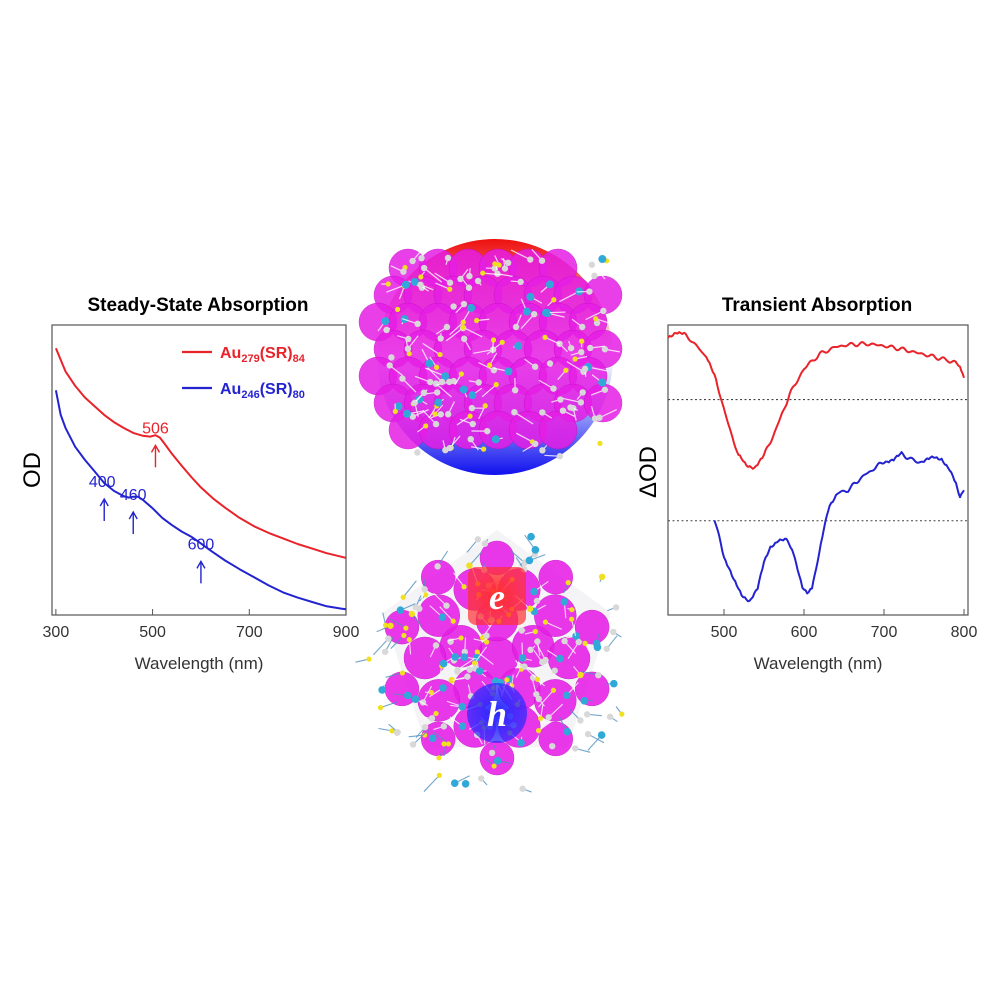  What do you see at coordinates (498, 354) in the screenshot?
I see `staple-network` at bounding box center [498, 354].